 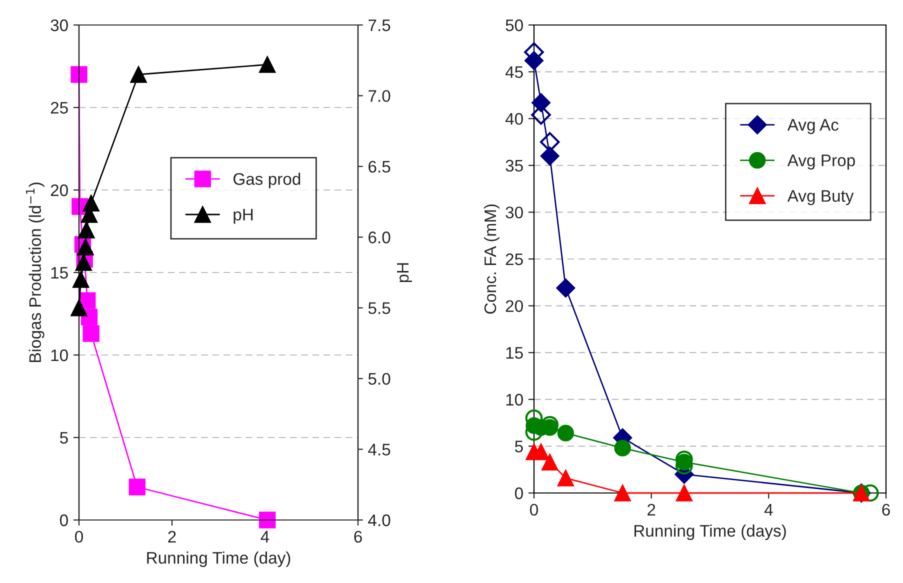 I want to click on y2-axis-title: pH, so click(x=404, y=272).